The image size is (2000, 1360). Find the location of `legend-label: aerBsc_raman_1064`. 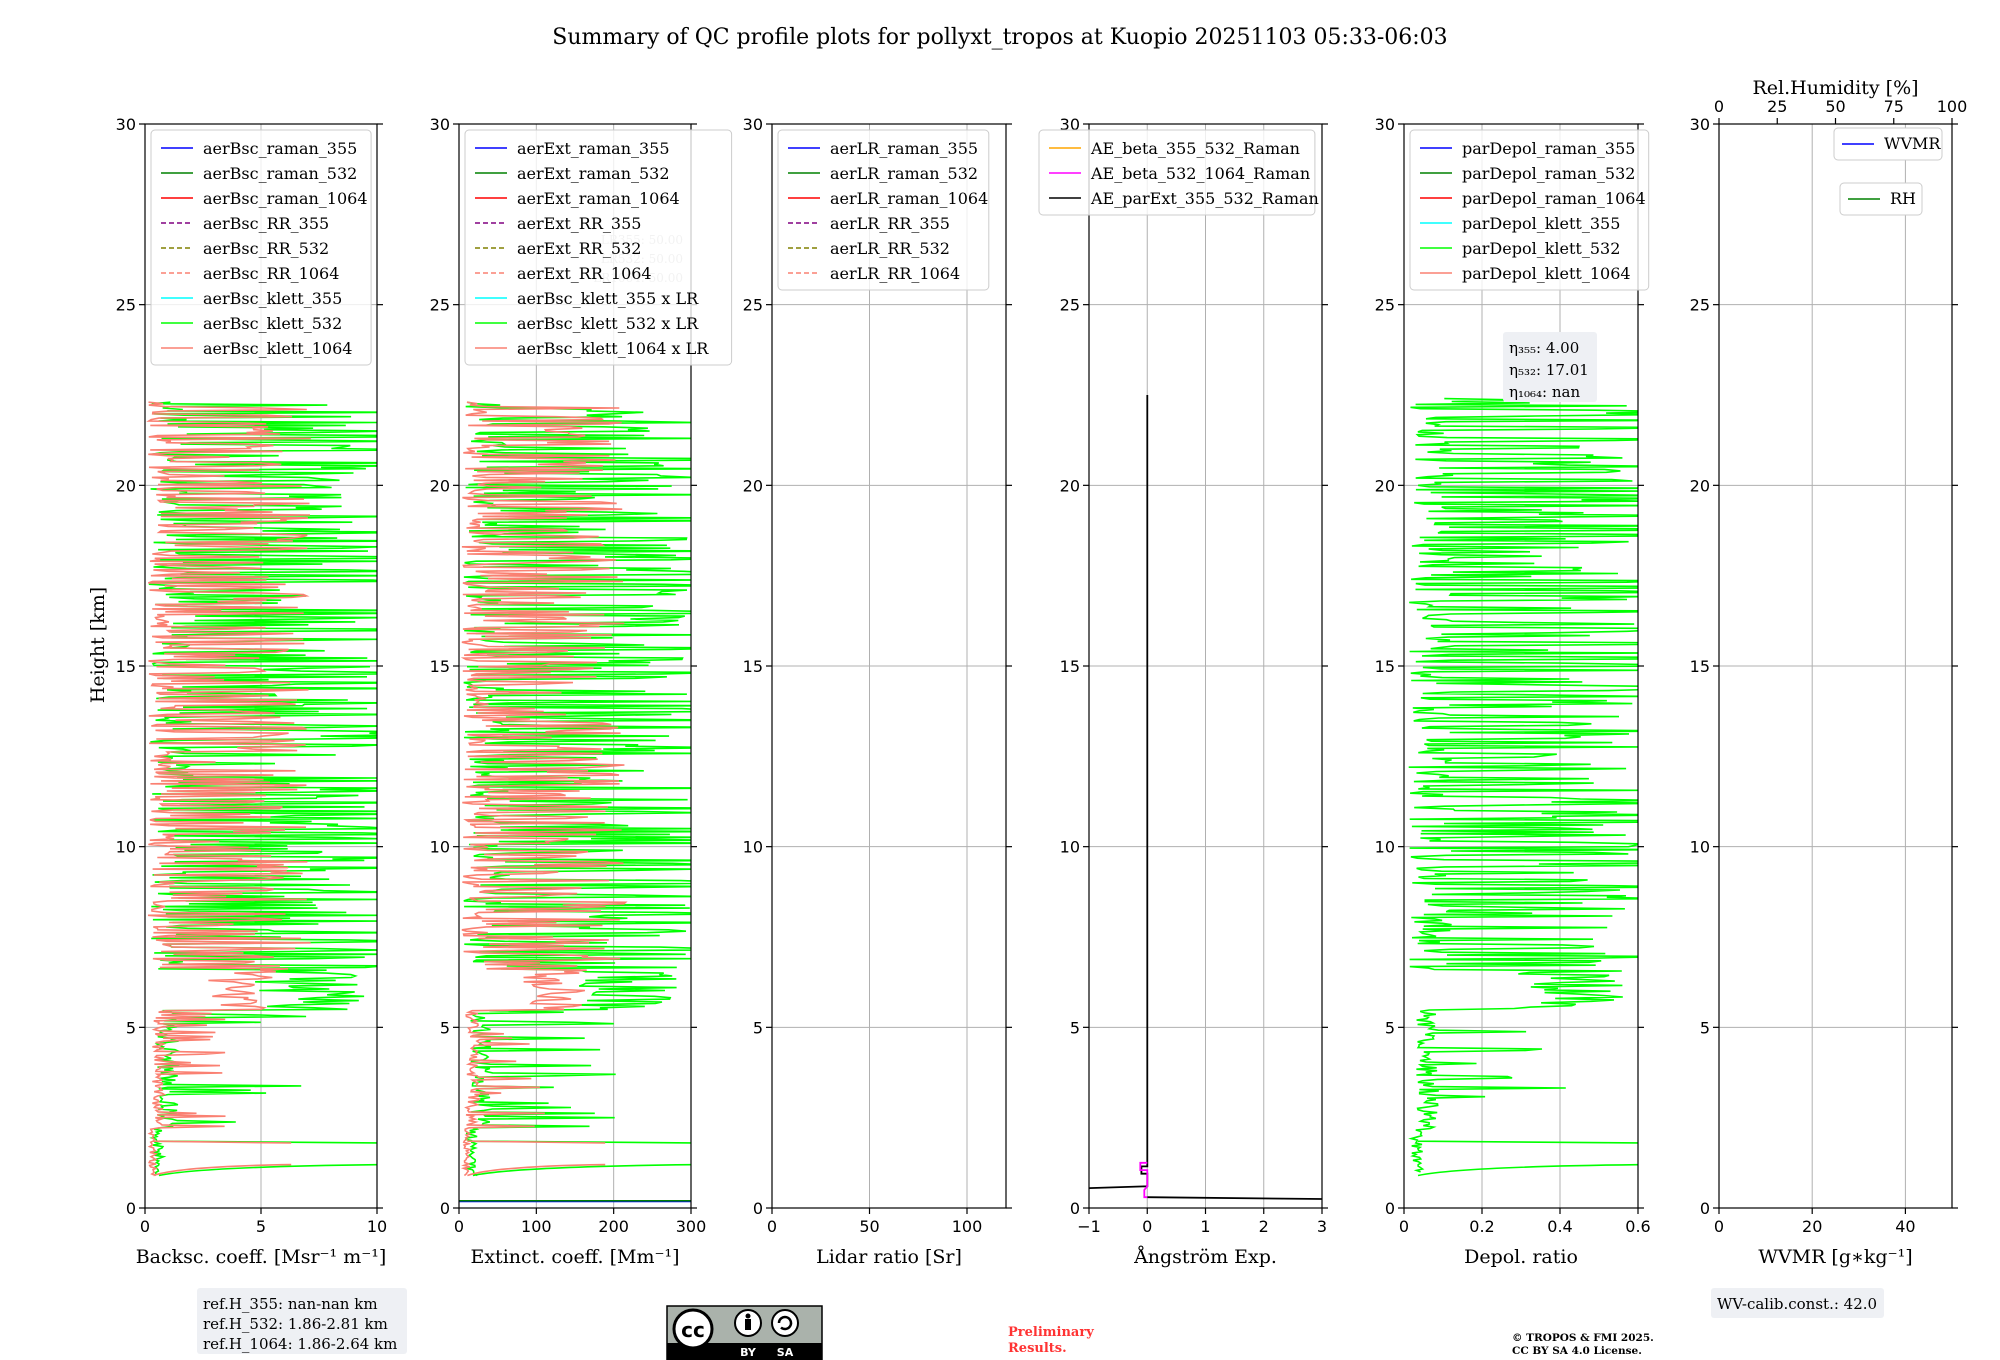

legend-label: aerBsc_raman_1064 is located at coordinates (285, 198).